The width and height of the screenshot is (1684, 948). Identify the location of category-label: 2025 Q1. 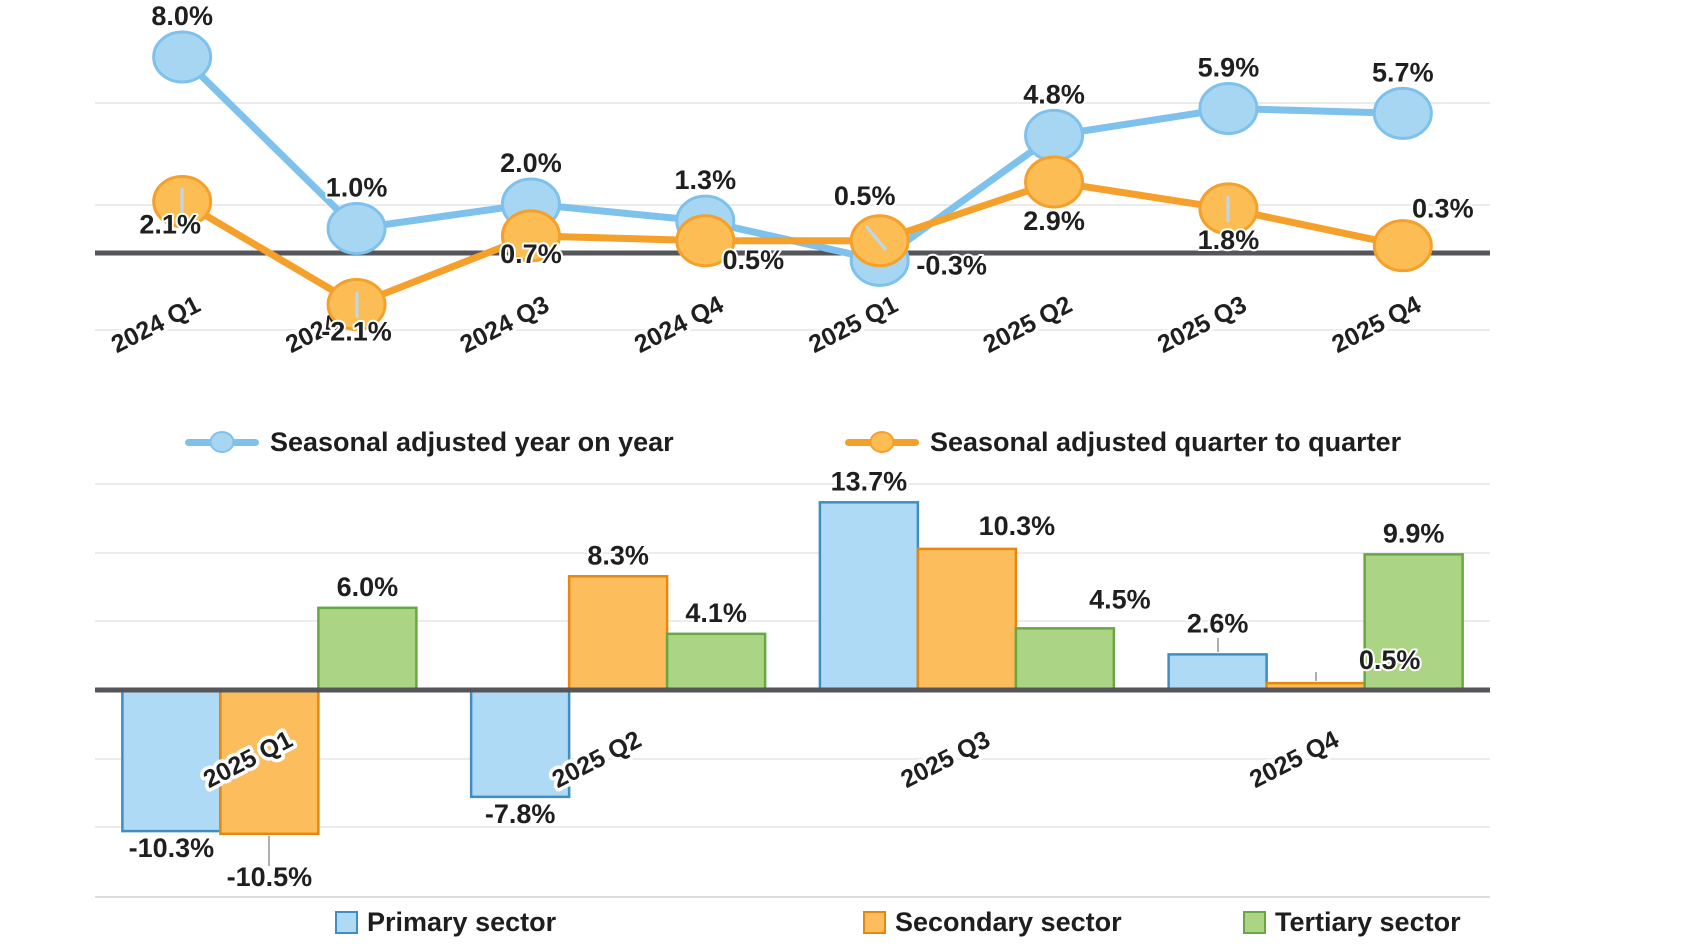
(853, 324).